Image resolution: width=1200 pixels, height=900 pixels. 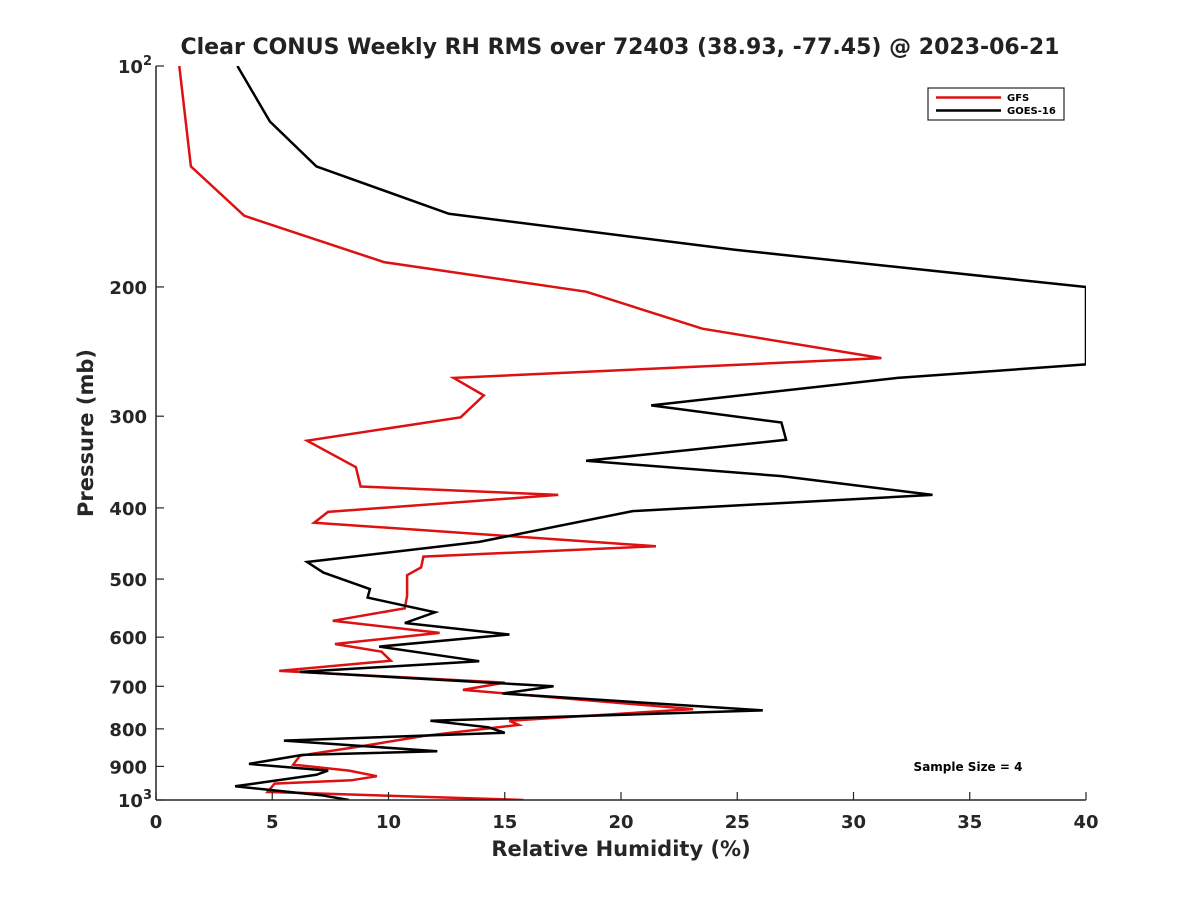 What do you see at coordinates (135, 800) in the screenshot?
I see `y-tick-label: 10³` at bounding box center [135, 800].